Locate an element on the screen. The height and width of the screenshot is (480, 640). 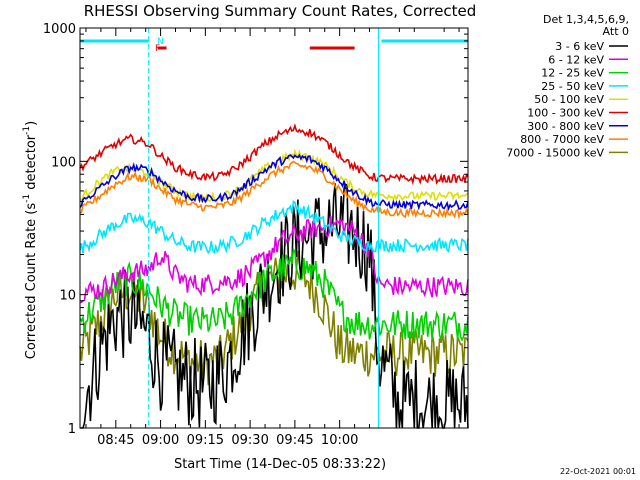
x-tick-label: 09:00 is located at coordinates (160, 440).